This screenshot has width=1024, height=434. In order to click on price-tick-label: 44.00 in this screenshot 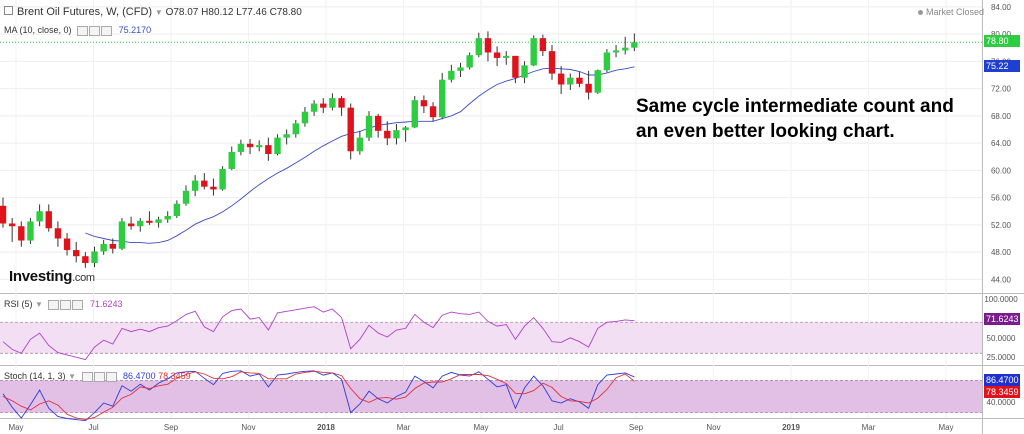, I will do `click(1001, 279)`.